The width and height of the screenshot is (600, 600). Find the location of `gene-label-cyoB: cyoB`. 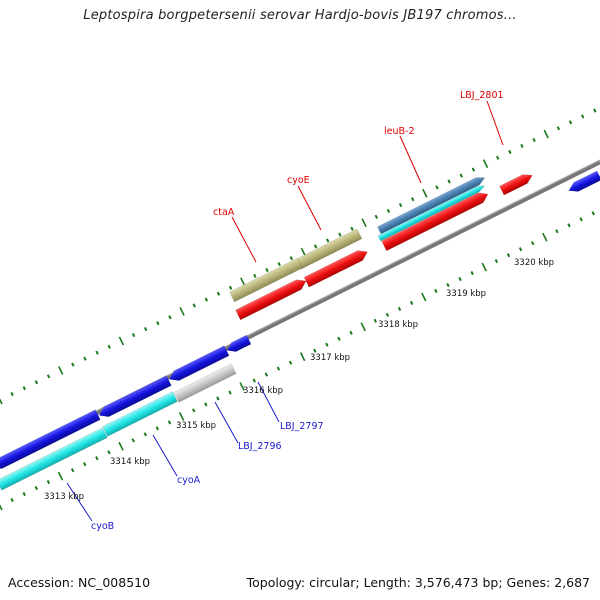

gene-label-cyoB: cyoB is located at coordinates (102, 526).